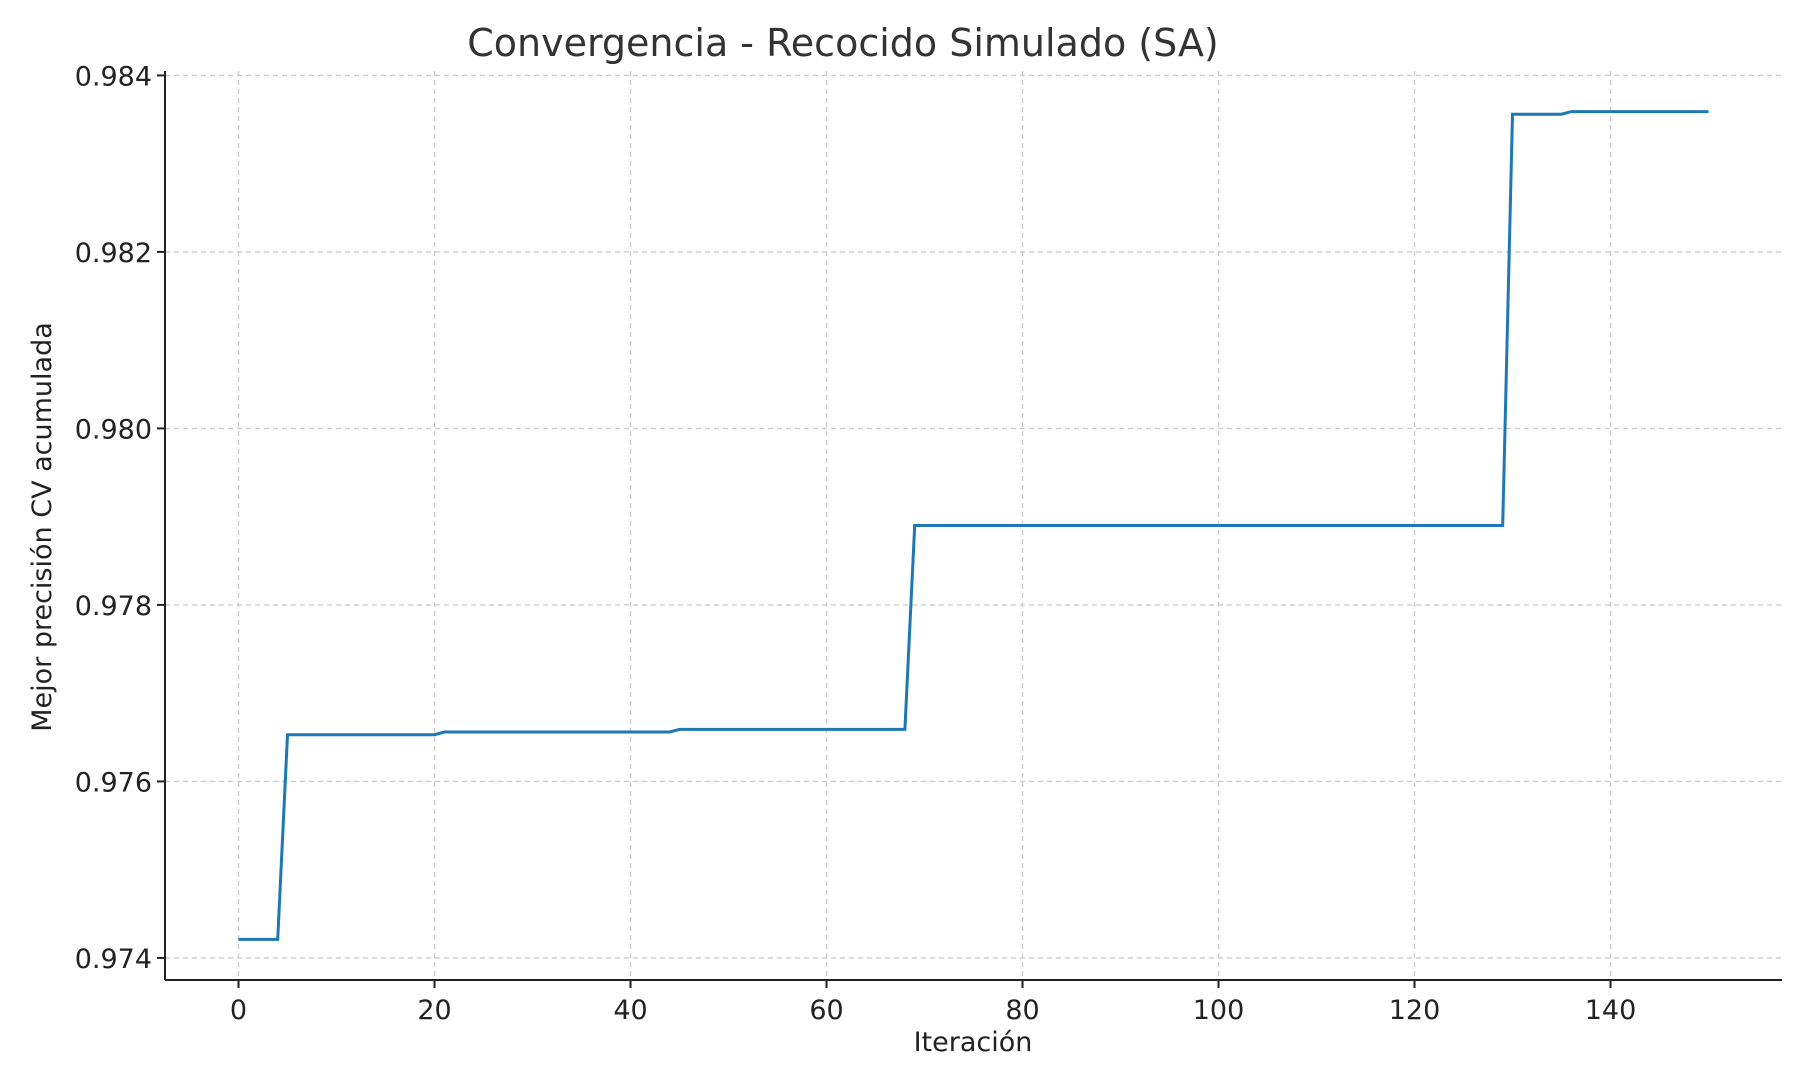 The height and width of the screenshot is (1080, 1800). Describe the element at coordinates (238, 1010) in the screenshot. I see `x-tick-label: 0` at that location.